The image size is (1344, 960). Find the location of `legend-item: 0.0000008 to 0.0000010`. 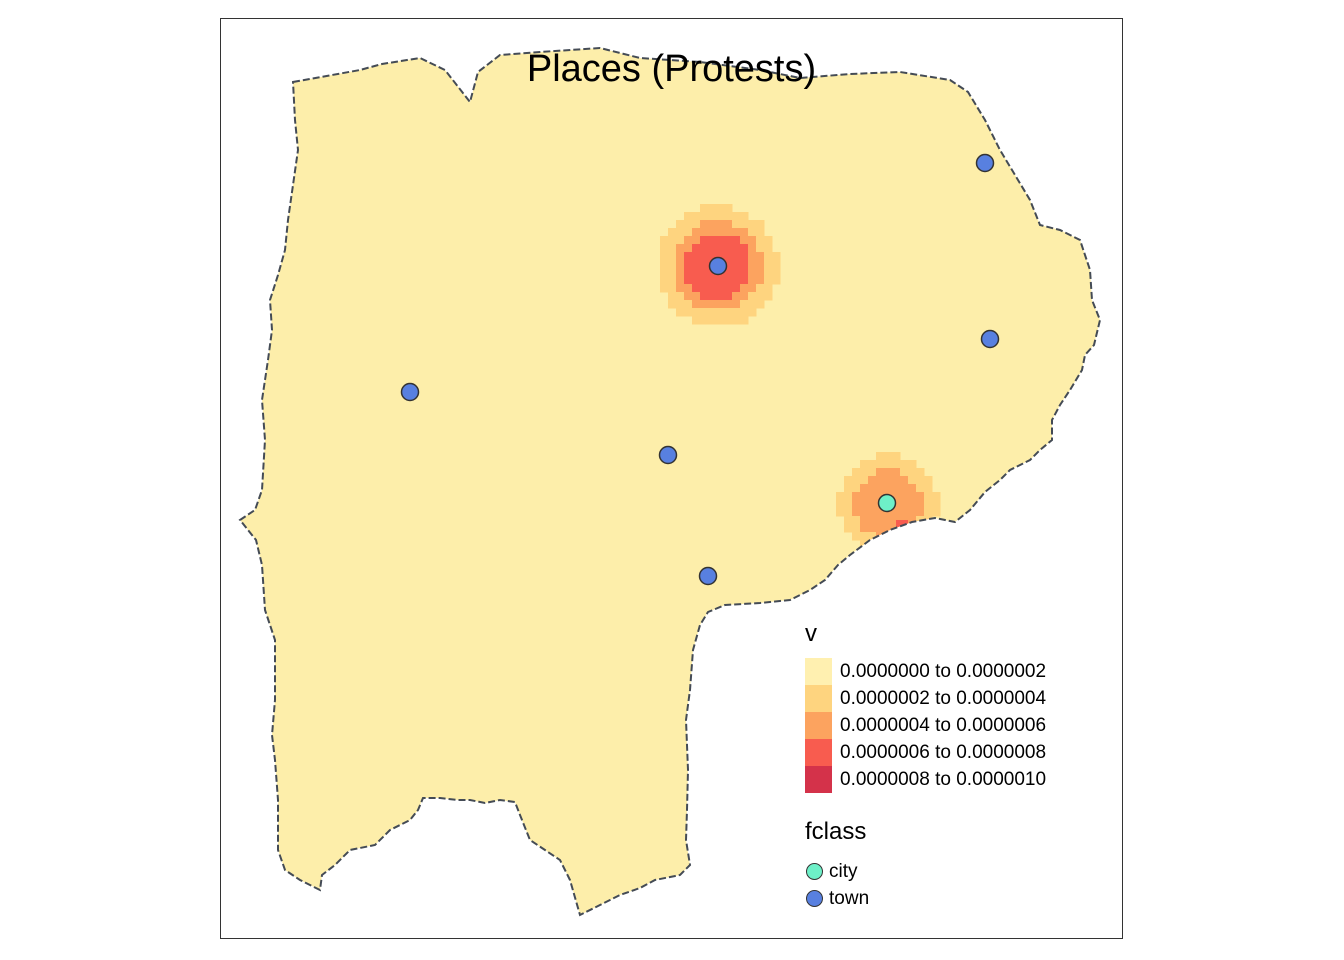

legend-item: 0.0000008 to 0.0000010 is located at coordinates (925, 779).